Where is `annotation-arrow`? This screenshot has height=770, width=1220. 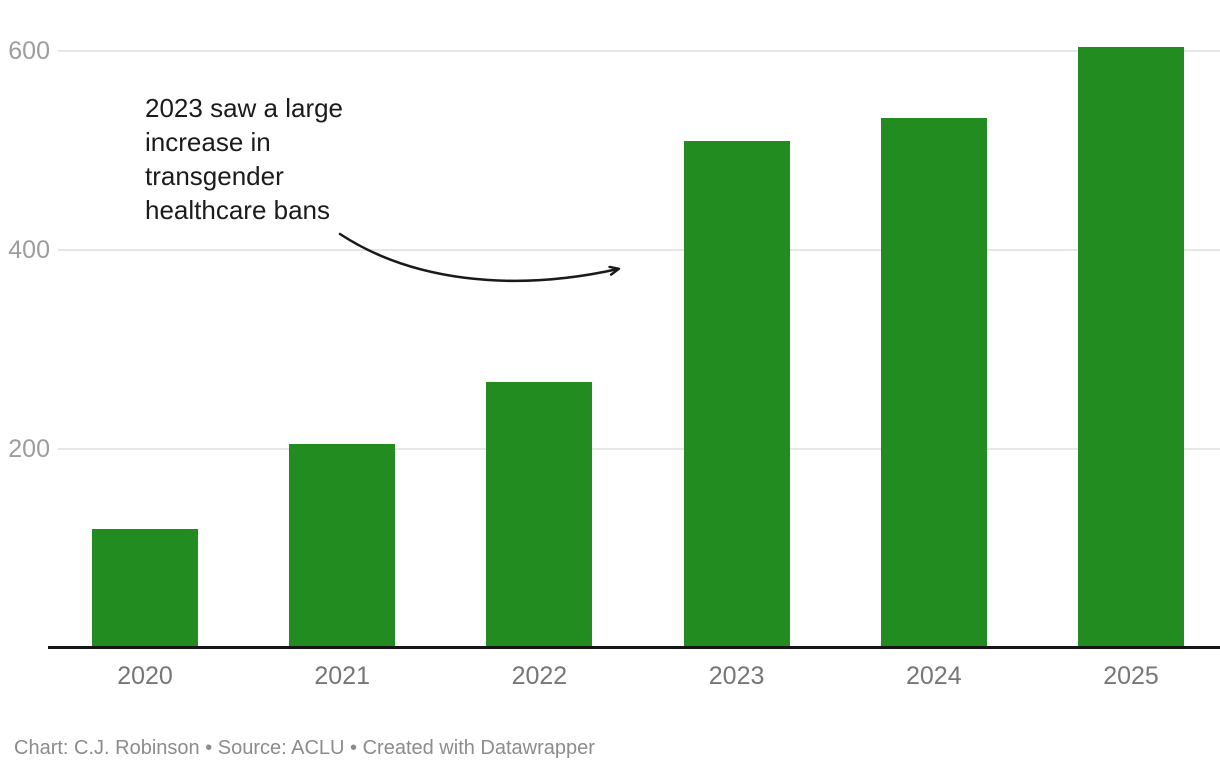
annotation-arrow is located at coordinates (489, 257).